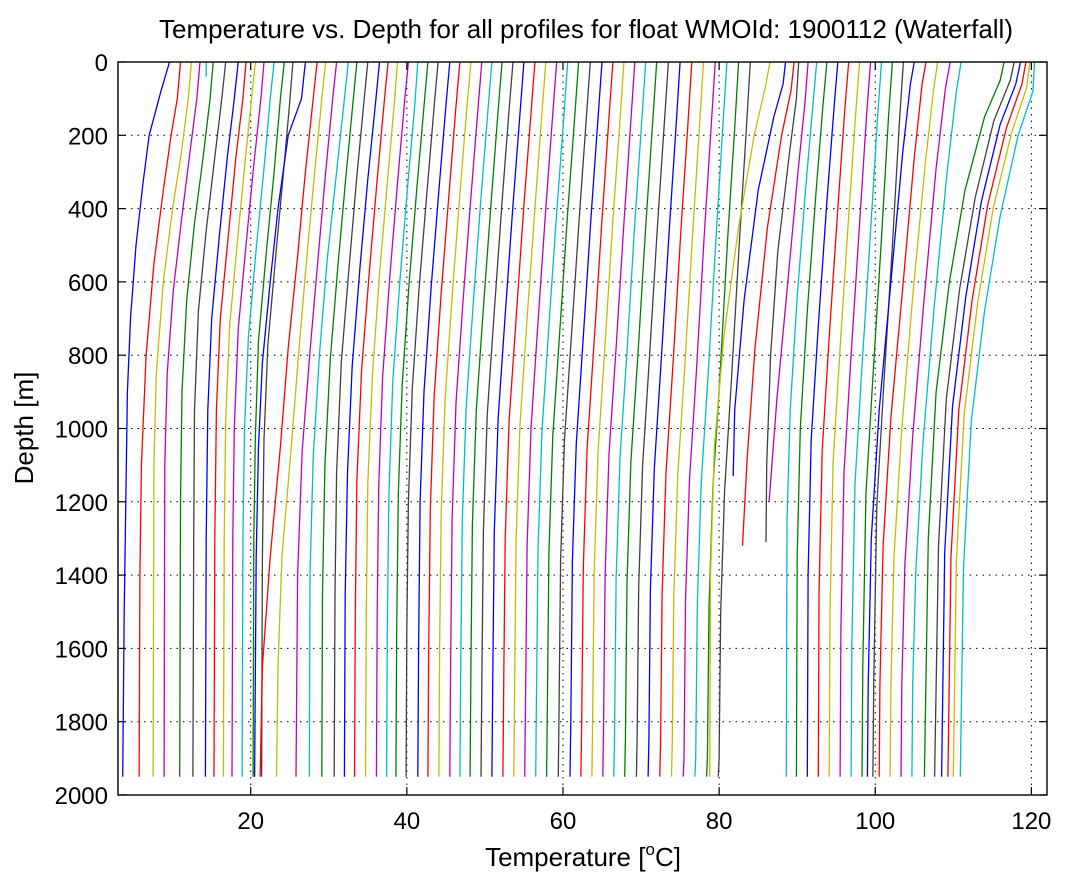  I want to click on y-tick-label: 1200, so click(81, 503).